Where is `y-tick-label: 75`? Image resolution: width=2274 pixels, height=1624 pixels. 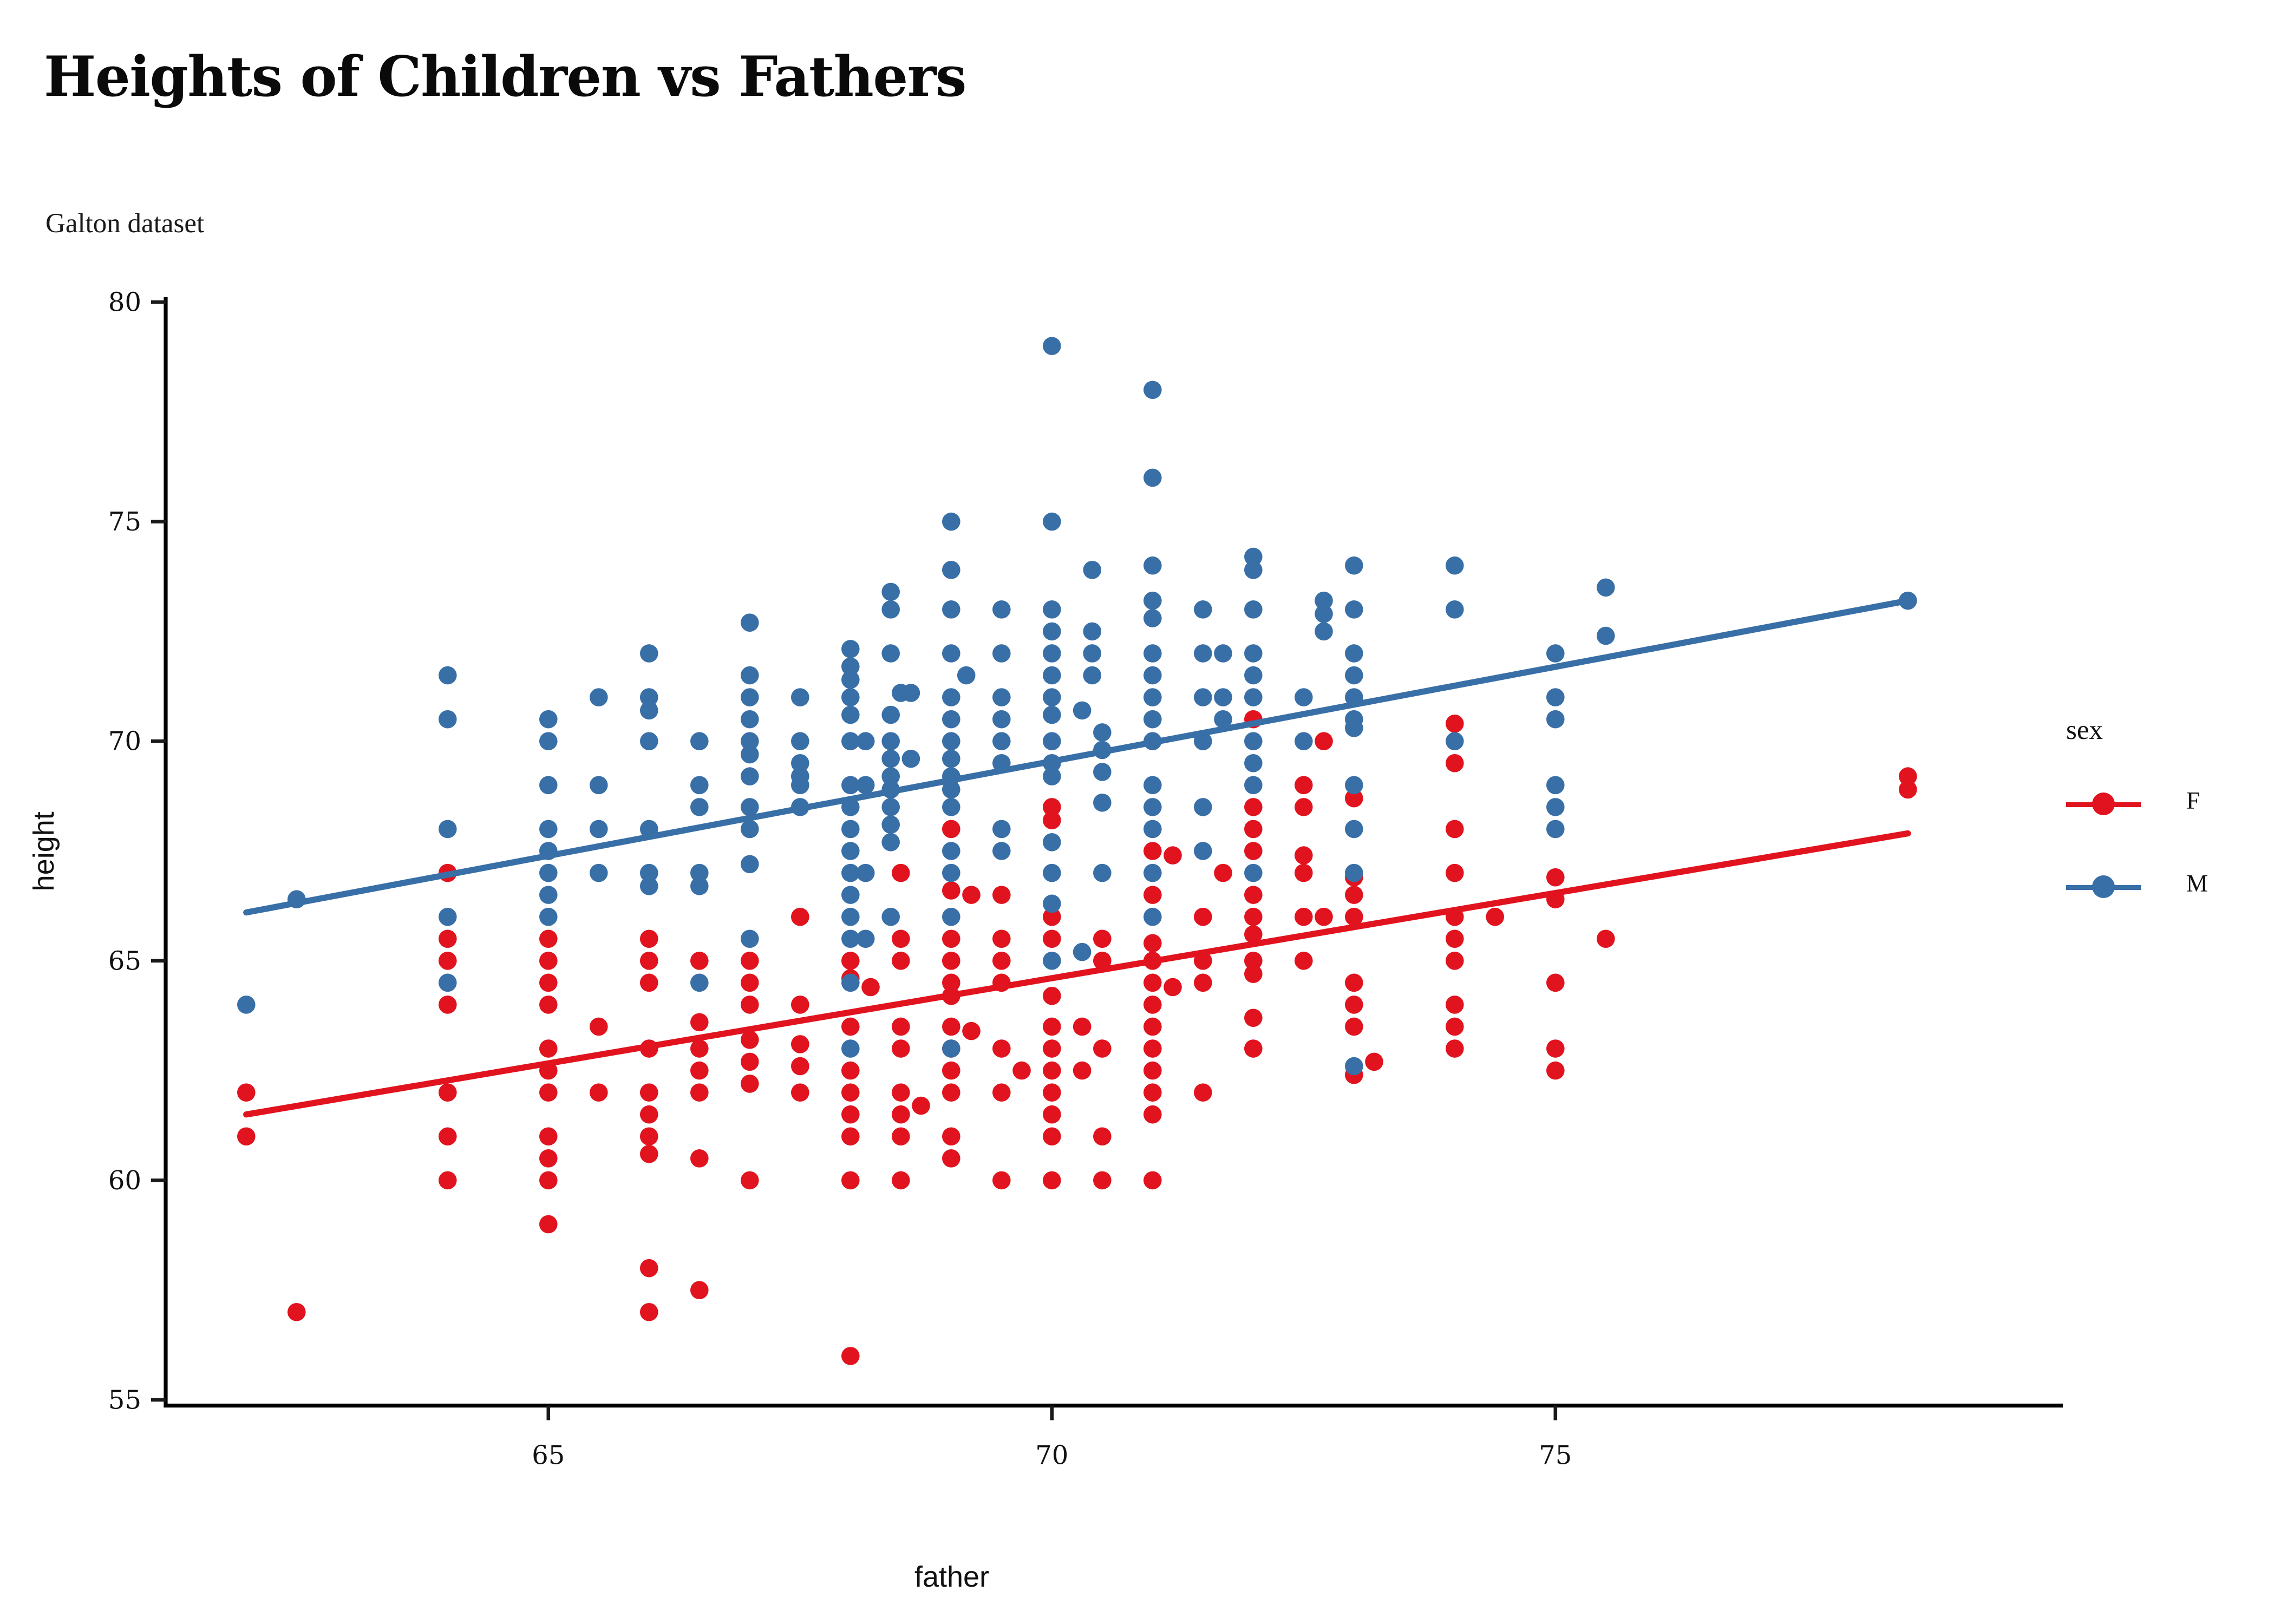 y-tick-label: 75 is located at coordinates (125, 522).